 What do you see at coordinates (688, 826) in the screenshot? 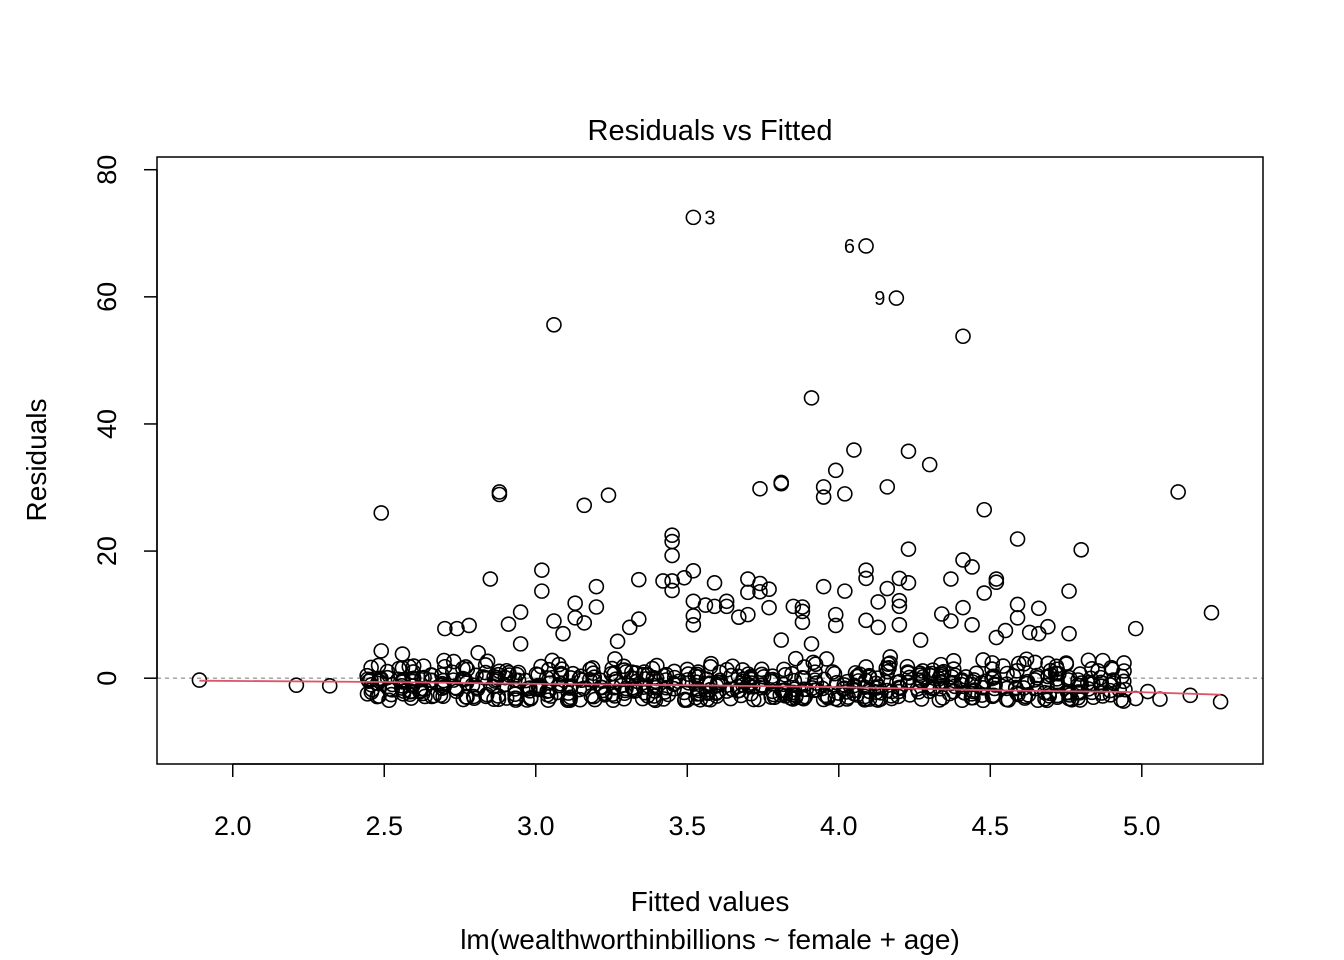
I see `x-tick-label: 3.5` at bounding box center [688, 826].